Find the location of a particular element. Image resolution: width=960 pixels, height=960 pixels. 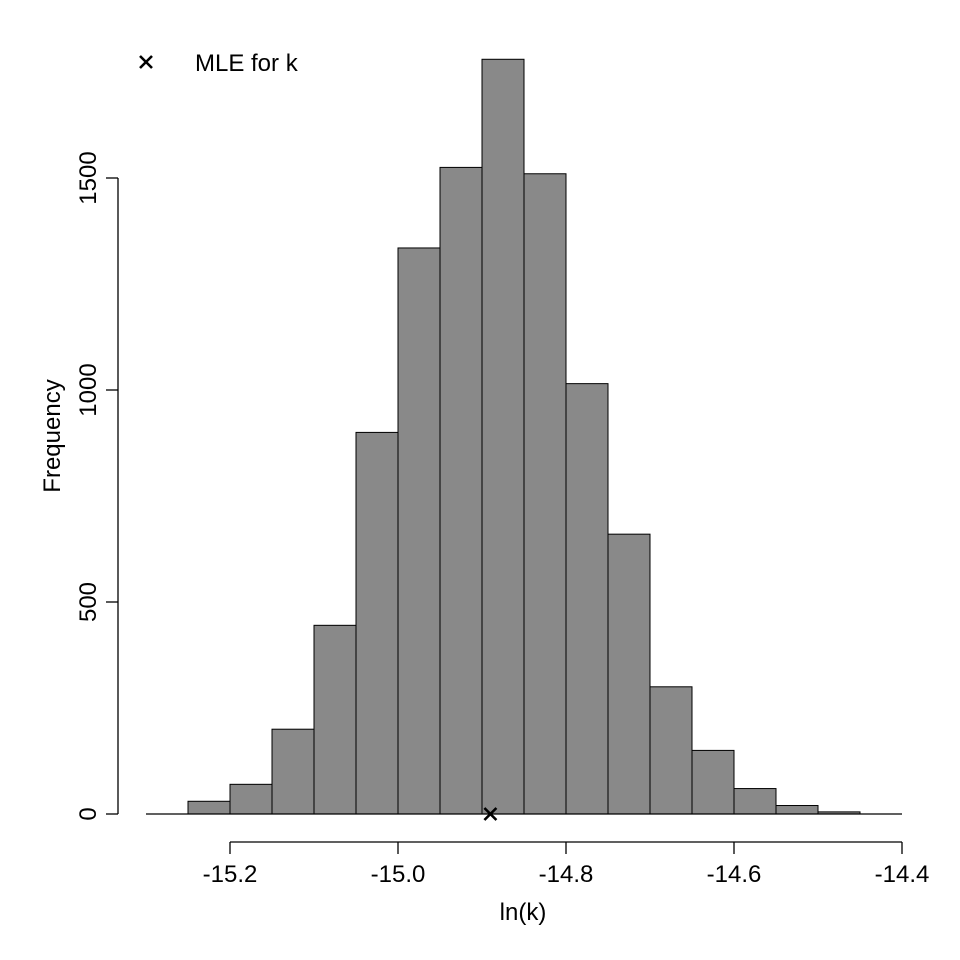

y-axis: 0 500 1000 1500 is located at coordinates (97, 486).